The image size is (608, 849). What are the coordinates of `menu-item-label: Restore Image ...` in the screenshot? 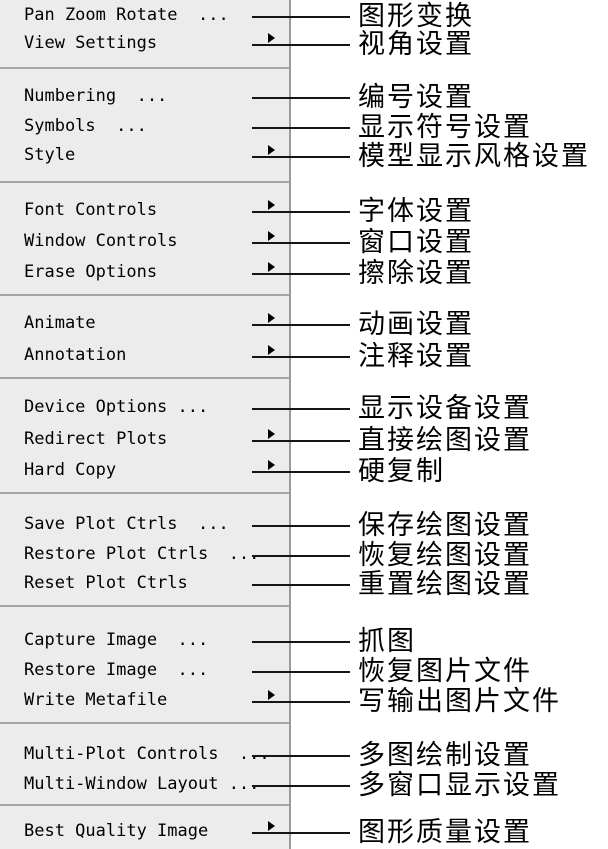 It's located at (116, 670).